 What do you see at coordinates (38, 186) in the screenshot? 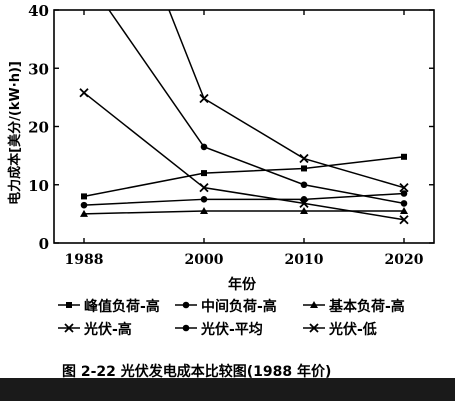
I see `y-tick-label: 10` at bounding box center [38, 186].